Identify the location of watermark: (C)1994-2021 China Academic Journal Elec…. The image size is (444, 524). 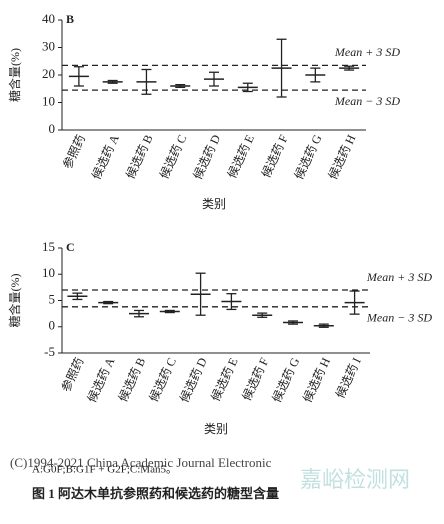
(141, 462).